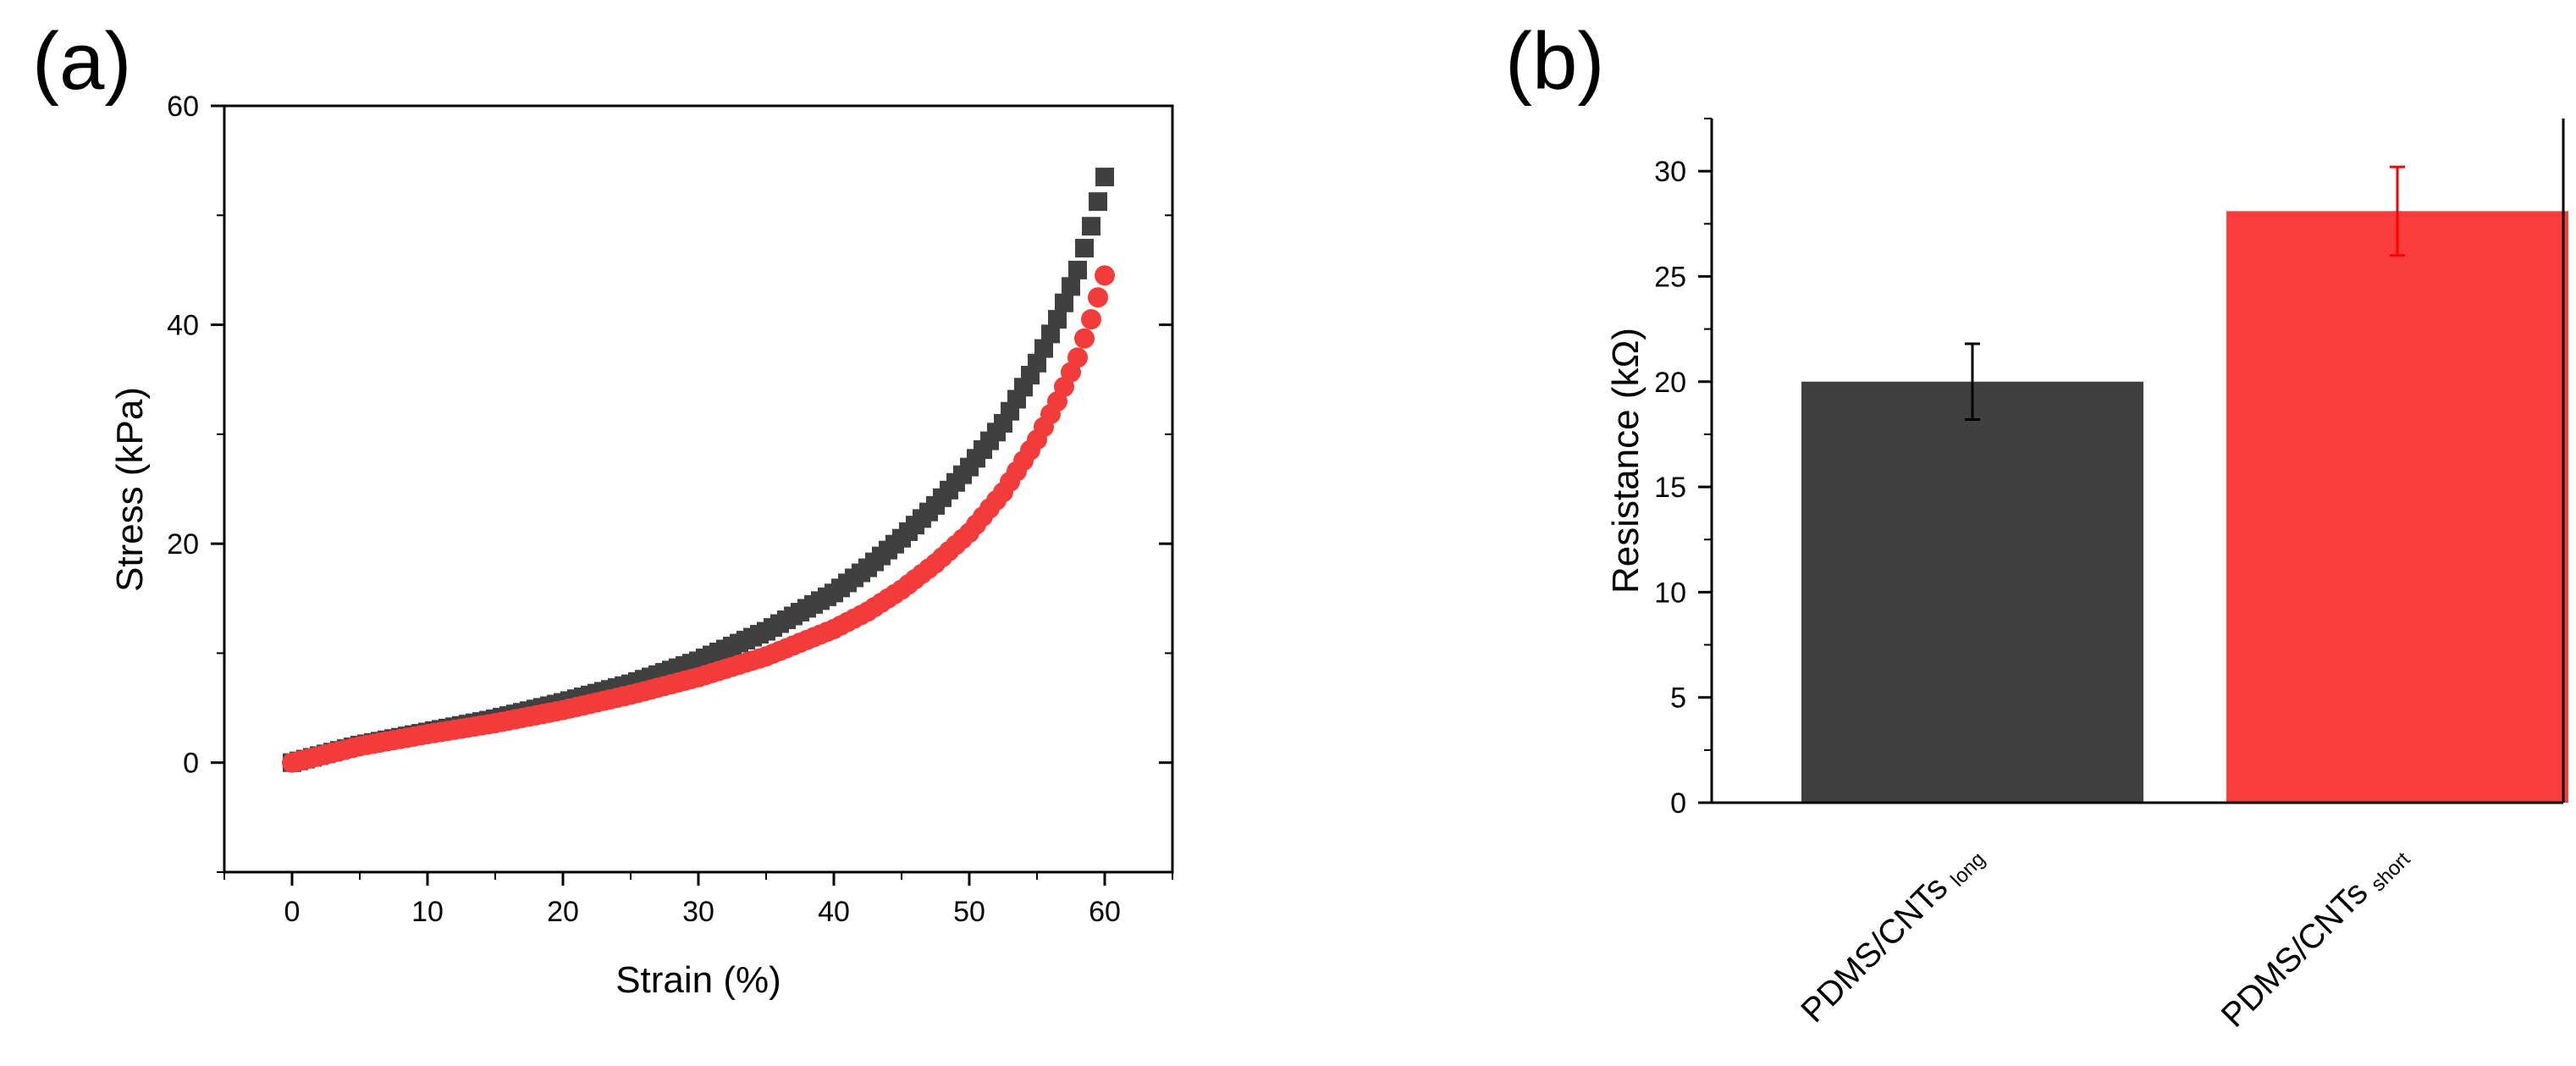  What do you see at coordinates (1683, 469) in the screenshot?
I see `plot-b-ticks: 0 5 10 15 20 25 30` at bounding box center [1683, 469].